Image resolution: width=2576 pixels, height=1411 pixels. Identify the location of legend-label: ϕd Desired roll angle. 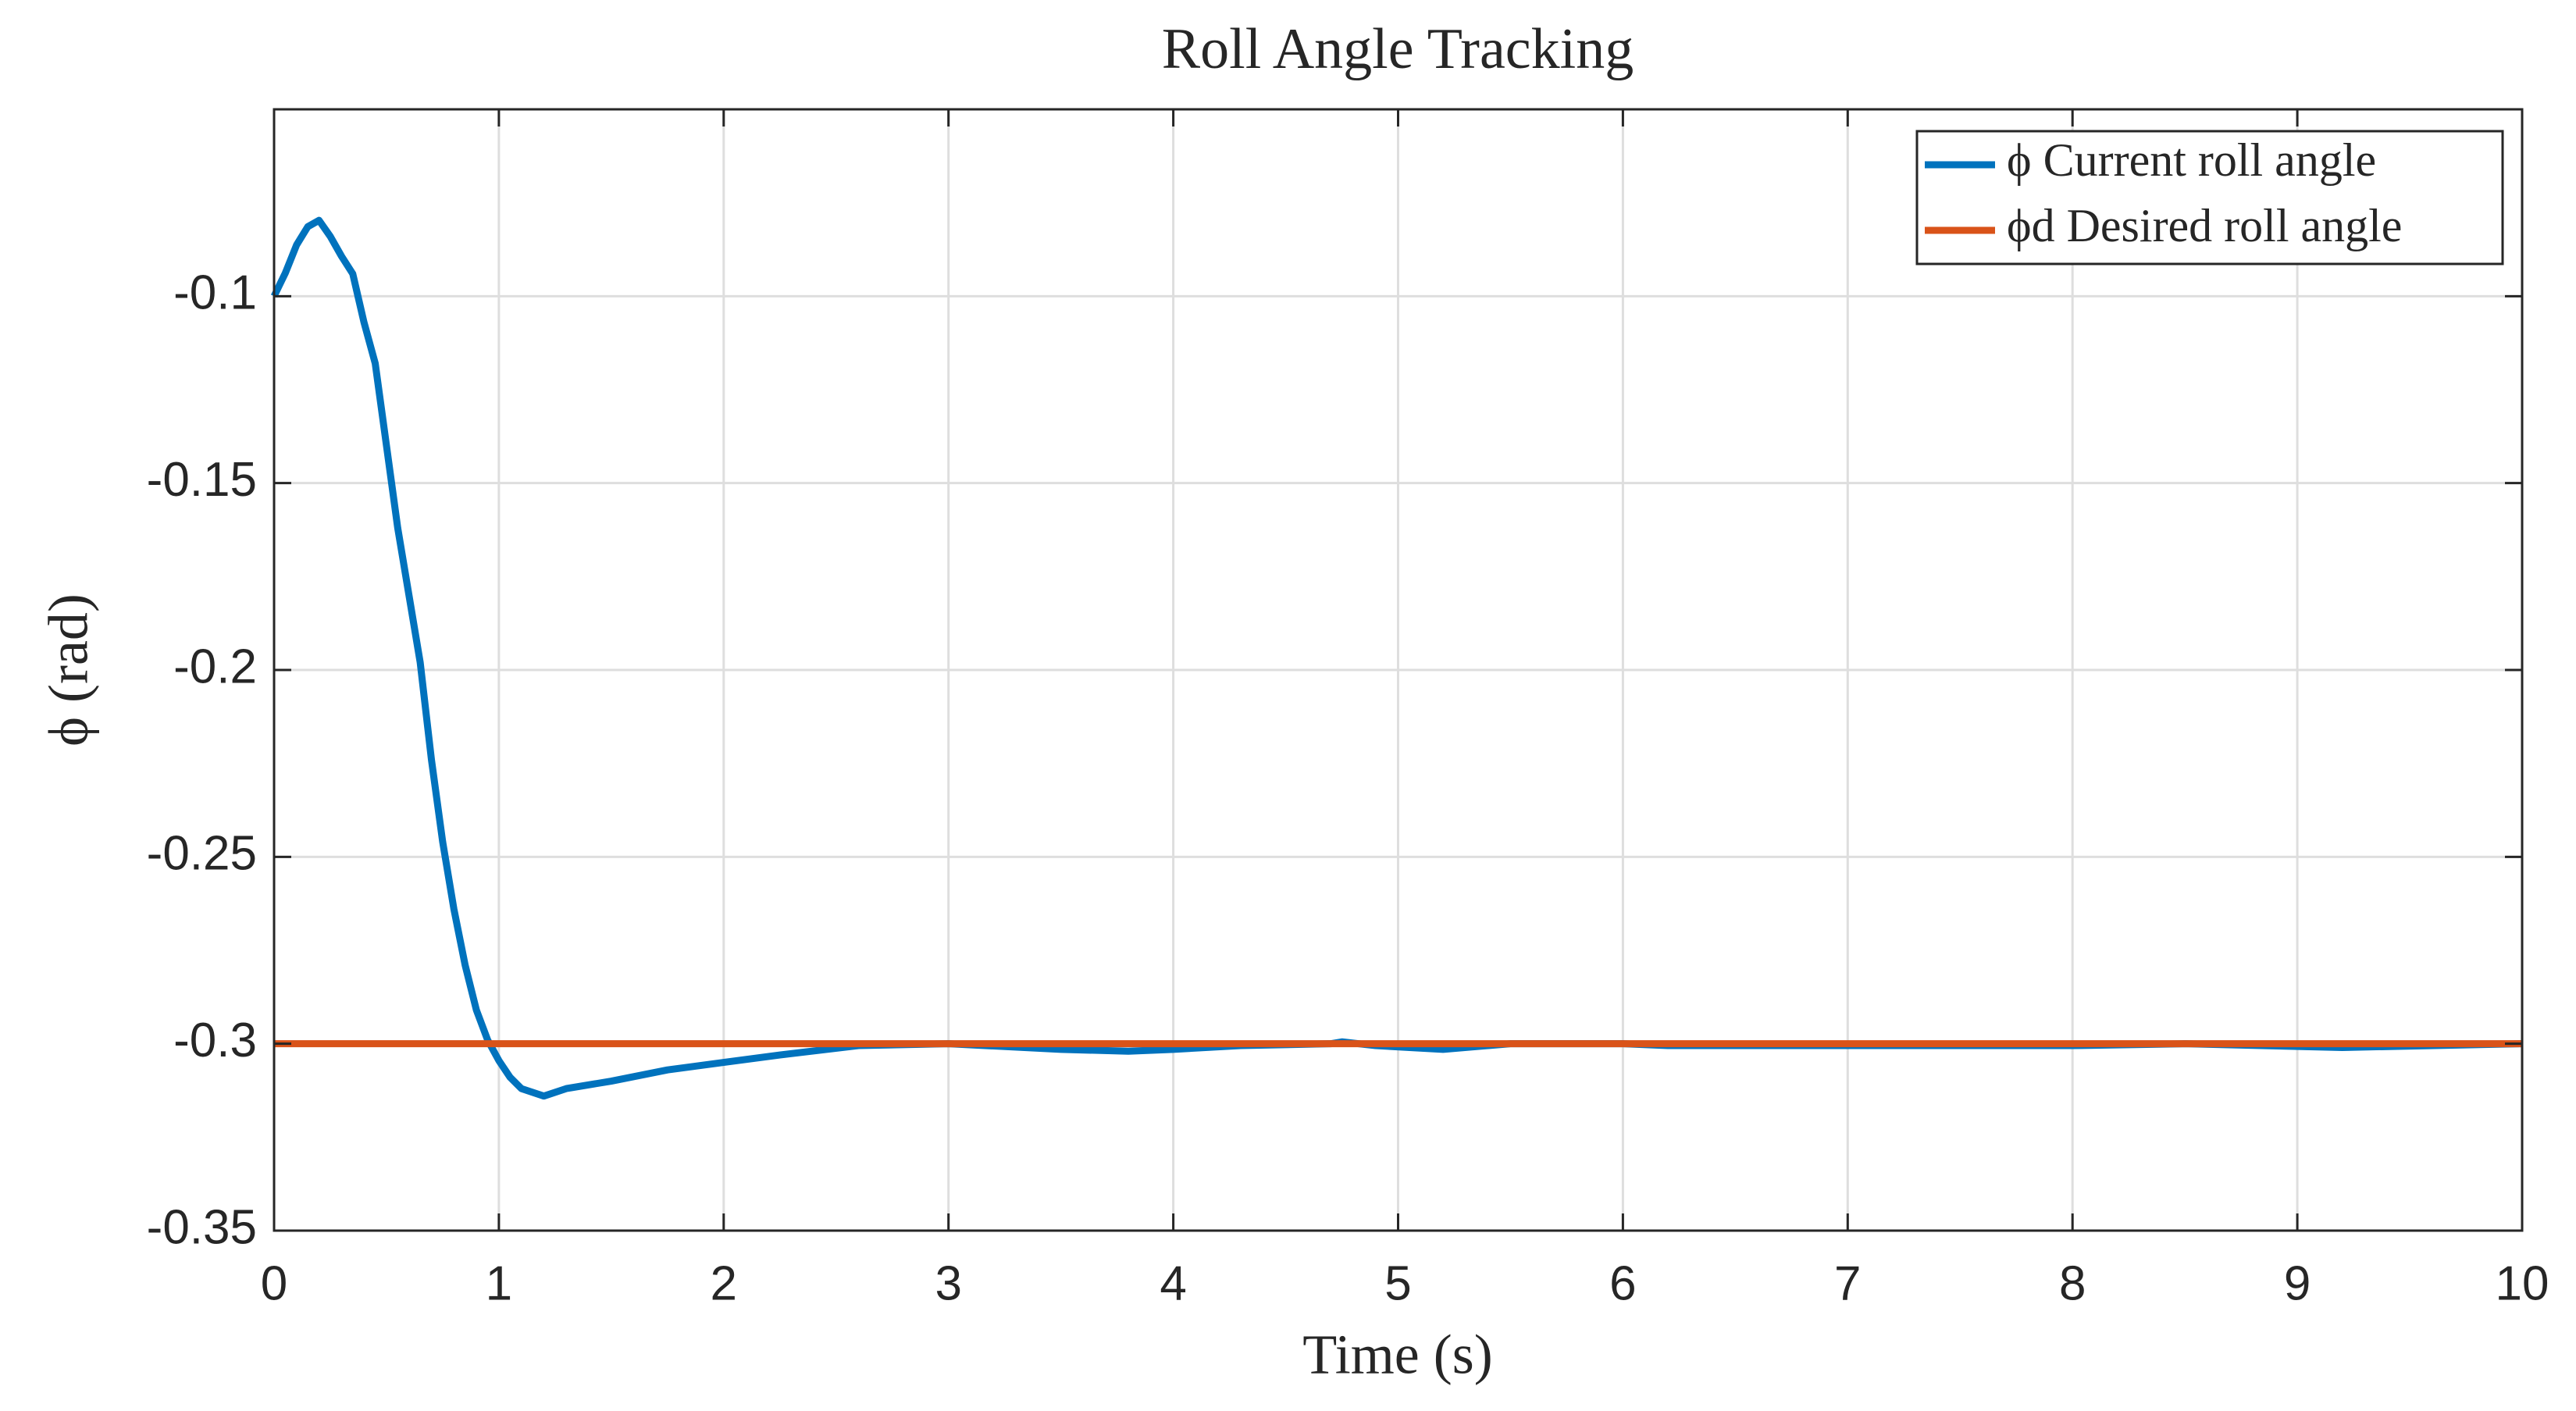
(2204, 225).